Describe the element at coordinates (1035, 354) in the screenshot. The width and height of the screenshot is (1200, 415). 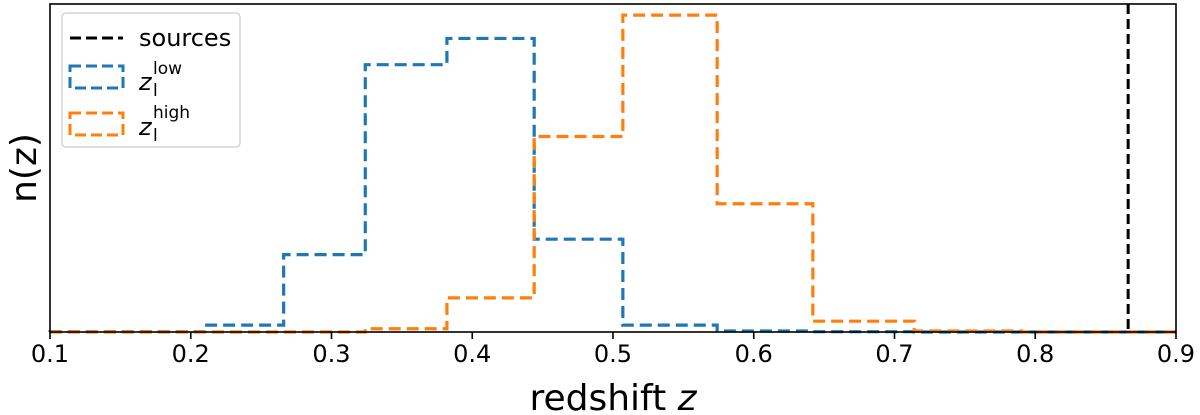
I see `x-tick-label: 0.8` at that location.